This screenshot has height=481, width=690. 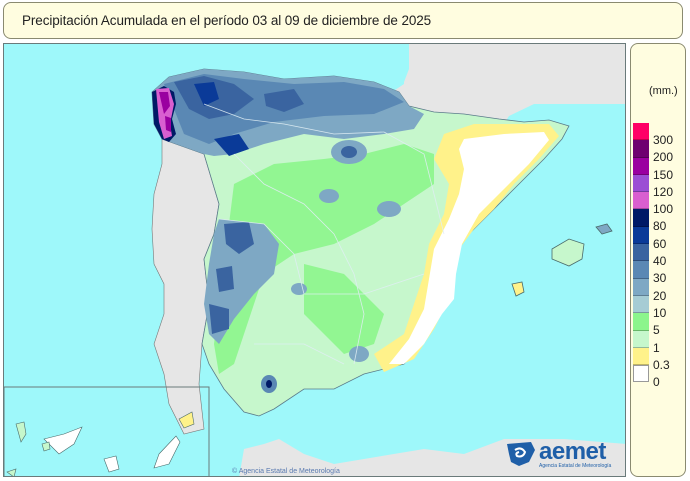 What do you see at coordinates (575, 466) in the screenshot?
I see `aemet-subtitle: Agencia Estatal de Meteorología` at bounding box center [575, 466].